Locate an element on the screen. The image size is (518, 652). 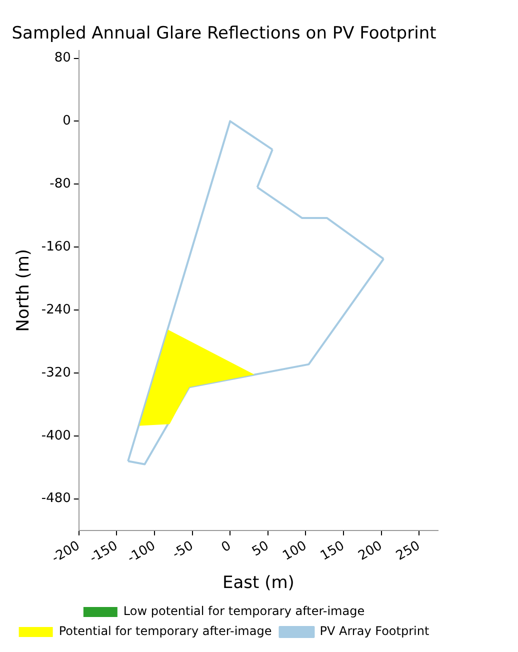
y-tick-label: -240 is located at coordinates (56, 310).